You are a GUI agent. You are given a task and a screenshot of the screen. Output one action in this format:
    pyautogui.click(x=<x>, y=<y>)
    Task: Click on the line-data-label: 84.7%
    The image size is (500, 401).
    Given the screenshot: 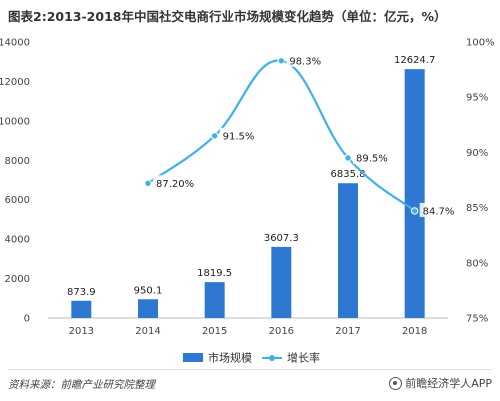 What is the action you would take?
    pyautogui.click(x=439, y=211)
    